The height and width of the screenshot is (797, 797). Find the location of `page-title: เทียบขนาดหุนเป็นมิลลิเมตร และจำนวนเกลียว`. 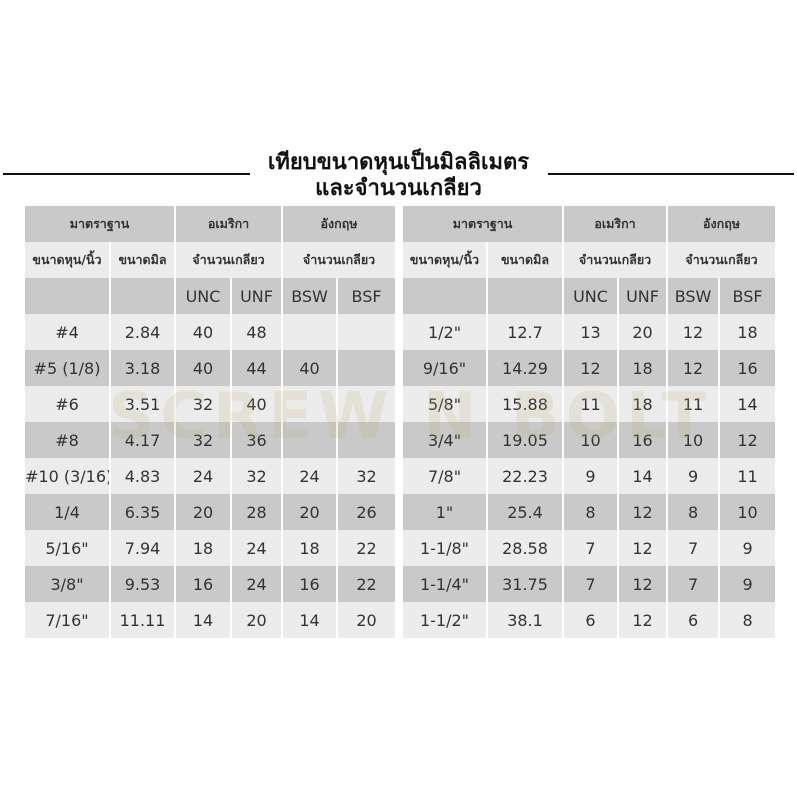

page-title: เทียบขนาดหุนเป็นมิลลิเมตร และจำนวนเกลียว is located at coordinates (398, 176).